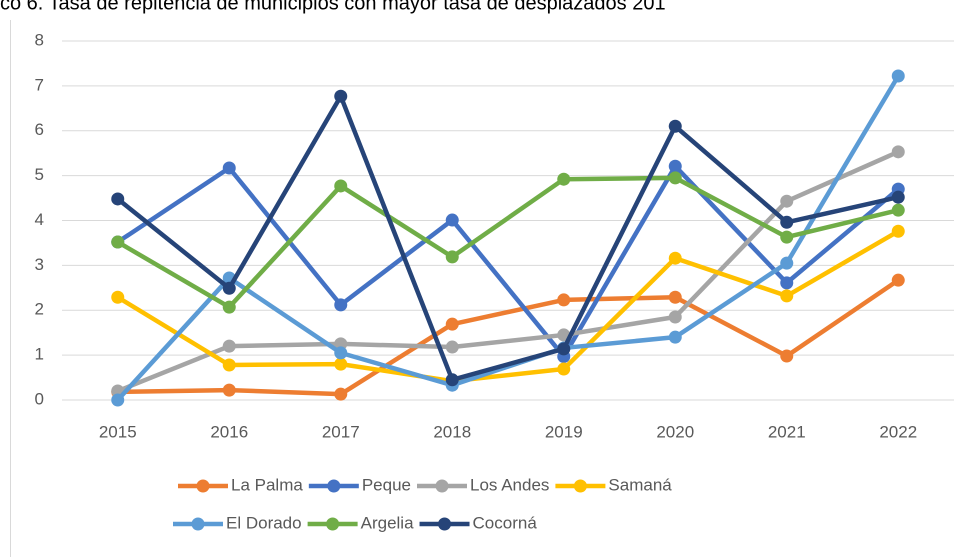 This screenshot has height=557, width=970. What do you see at coordinates (264, 522) in the screenshot?
I see `legend-label: El Dorado` at bounding box center [264, 522].